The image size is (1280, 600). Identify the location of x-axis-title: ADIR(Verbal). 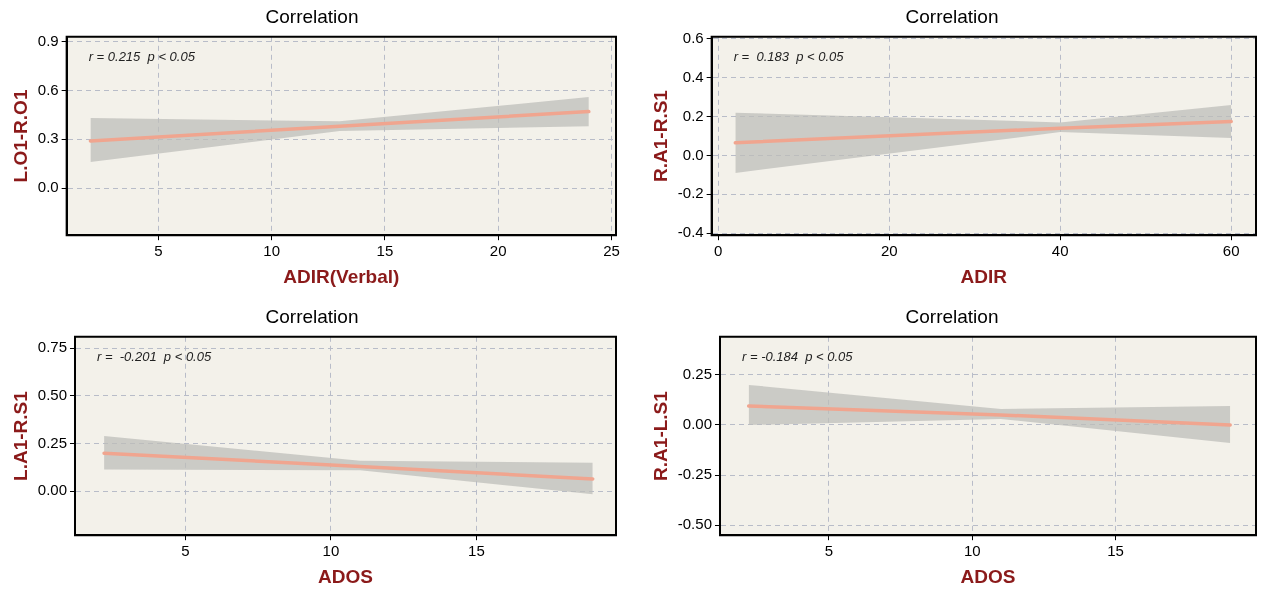
(341, 276).